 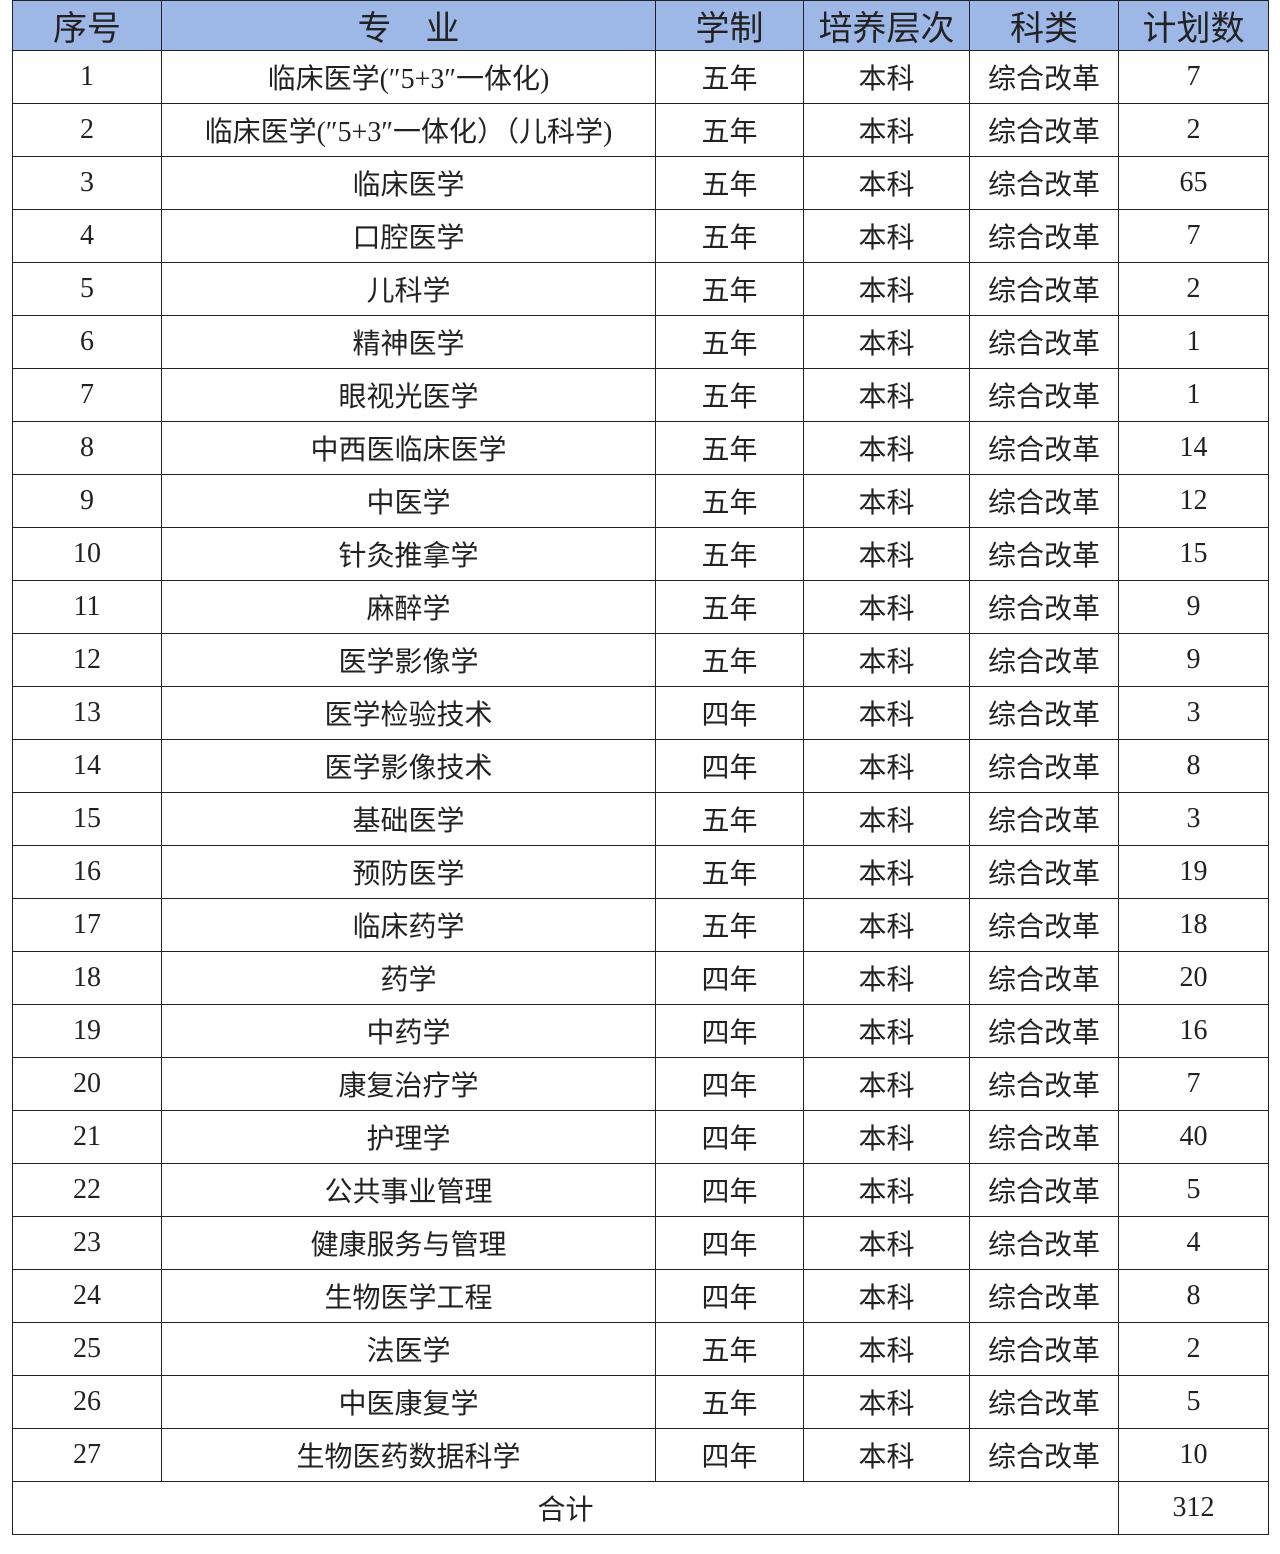 I want to click on table-cell: 中医学, so click(x=408, y=501).